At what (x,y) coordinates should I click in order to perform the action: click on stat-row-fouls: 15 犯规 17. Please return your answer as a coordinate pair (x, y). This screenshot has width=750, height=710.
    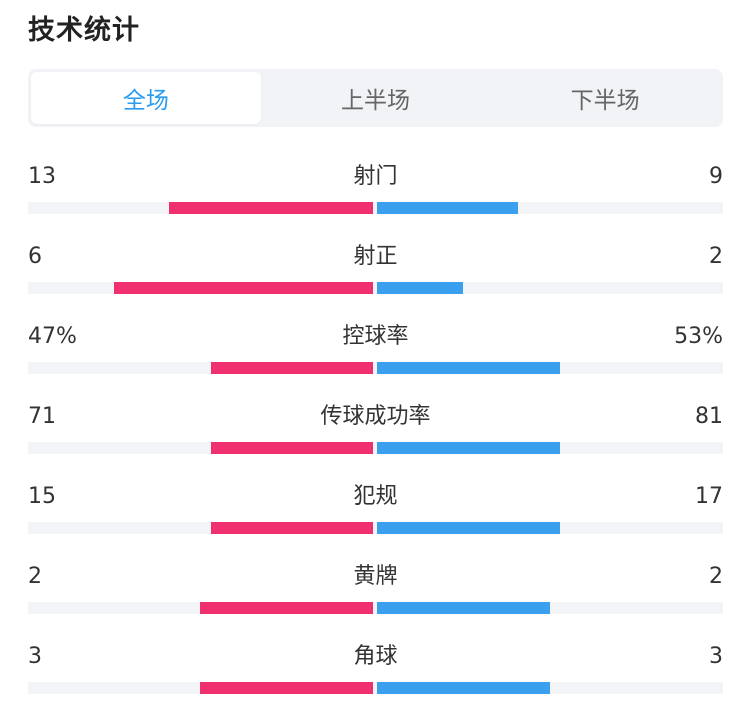
    Looking at the image, I should click on (375, 512).